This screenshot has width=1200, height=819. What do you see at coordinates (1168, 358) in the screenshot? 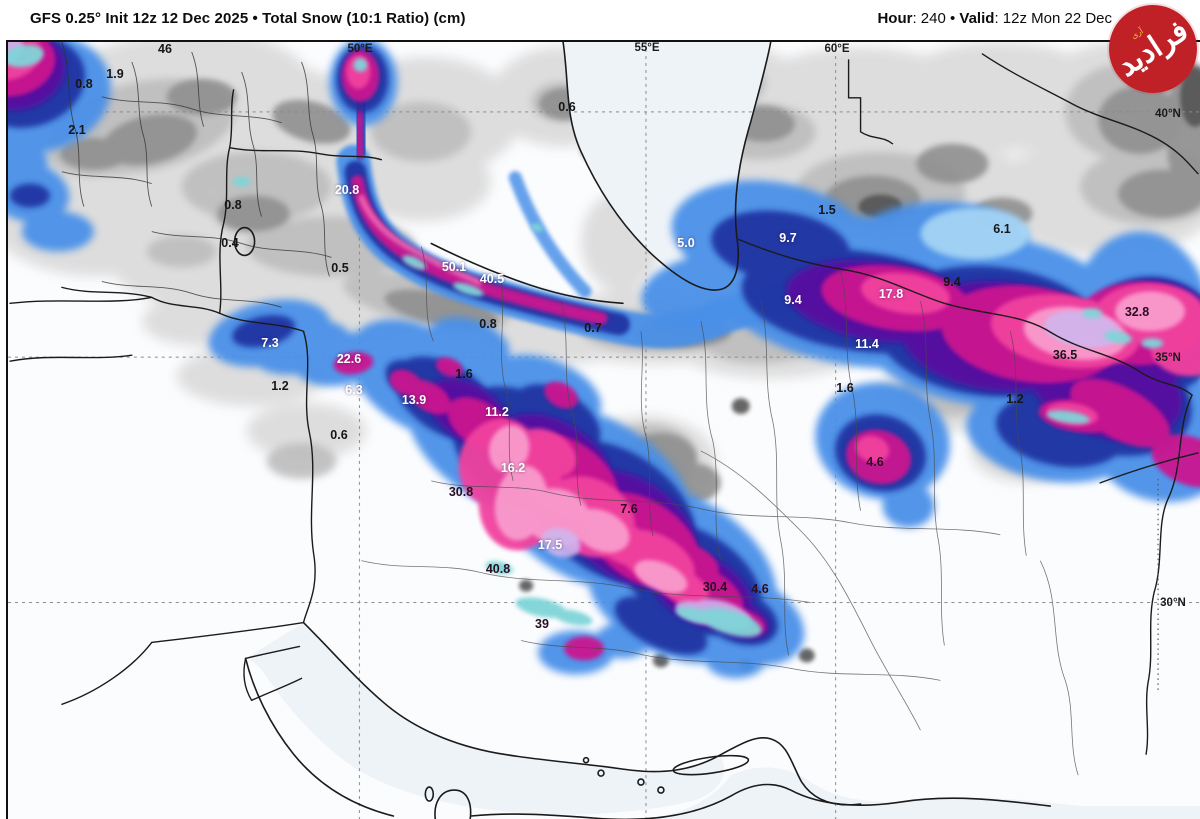
I see `latitude-label: 35°N` at bounding box center [1168, 358].